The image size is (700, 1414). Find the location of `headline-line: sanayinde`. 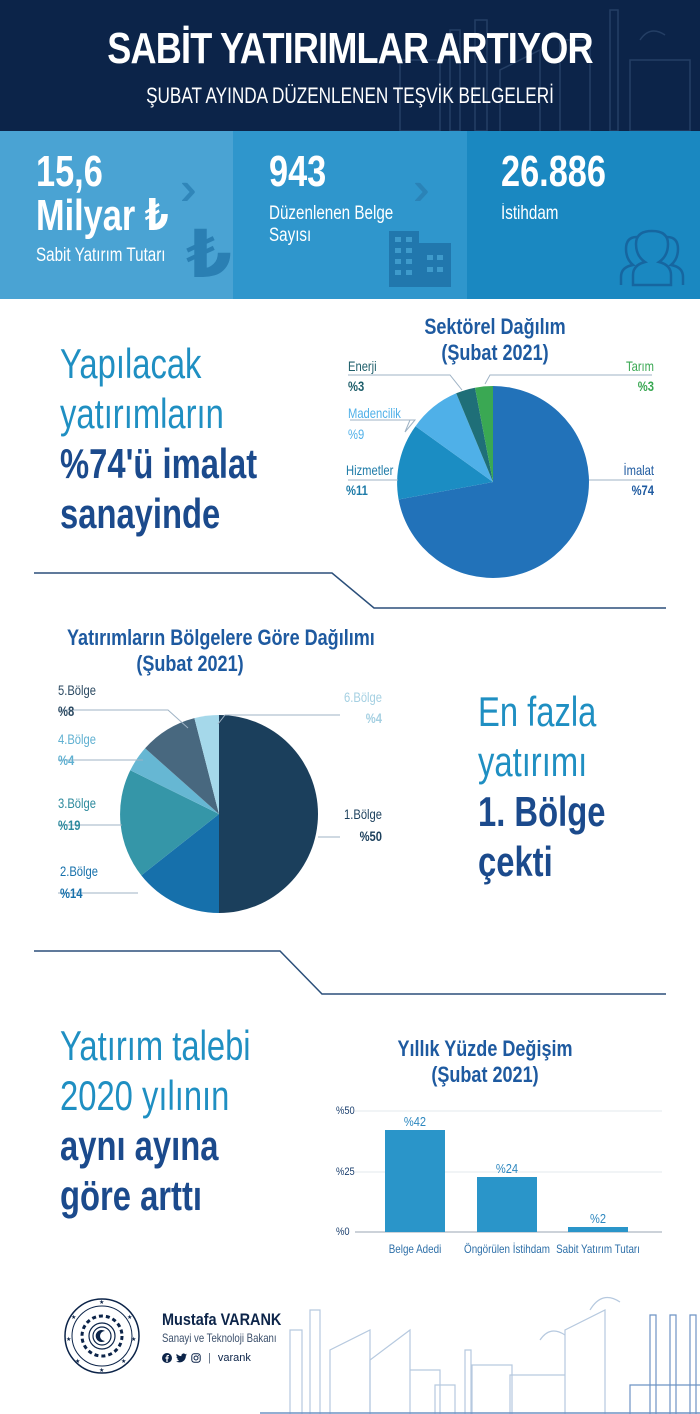

headline-line: sanayinde is located at coordinates (140, 513).